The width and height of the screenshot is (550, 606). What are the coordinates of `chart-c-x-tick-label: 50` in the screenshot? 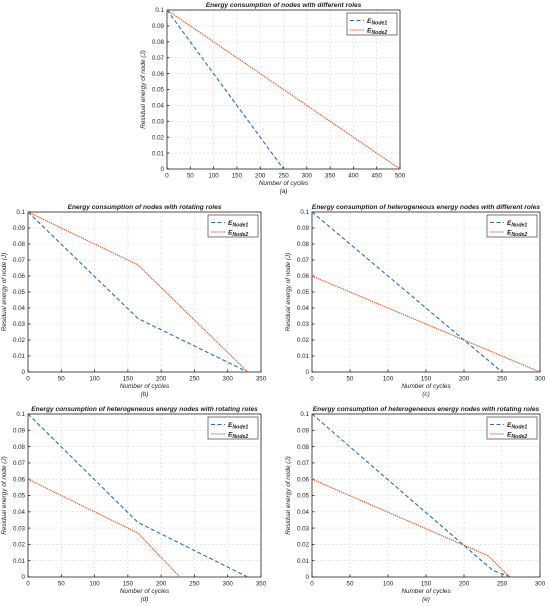 It's located at (350, 379).